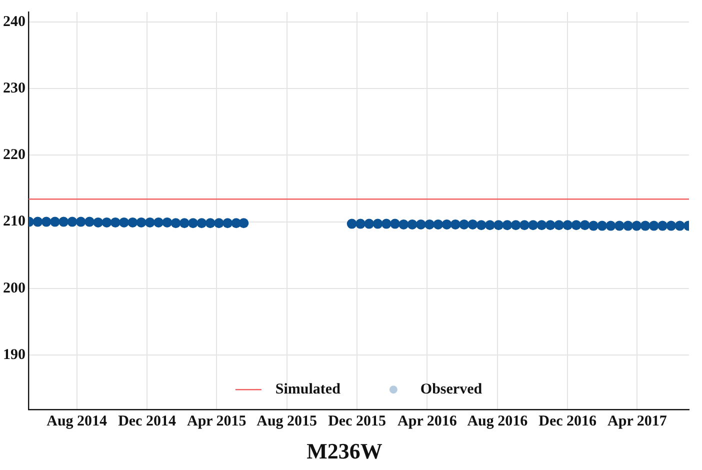  Describe the element at coordinates (638, 421) in the screenshot. I see `x-tick-label: Apr 2017` at that location.